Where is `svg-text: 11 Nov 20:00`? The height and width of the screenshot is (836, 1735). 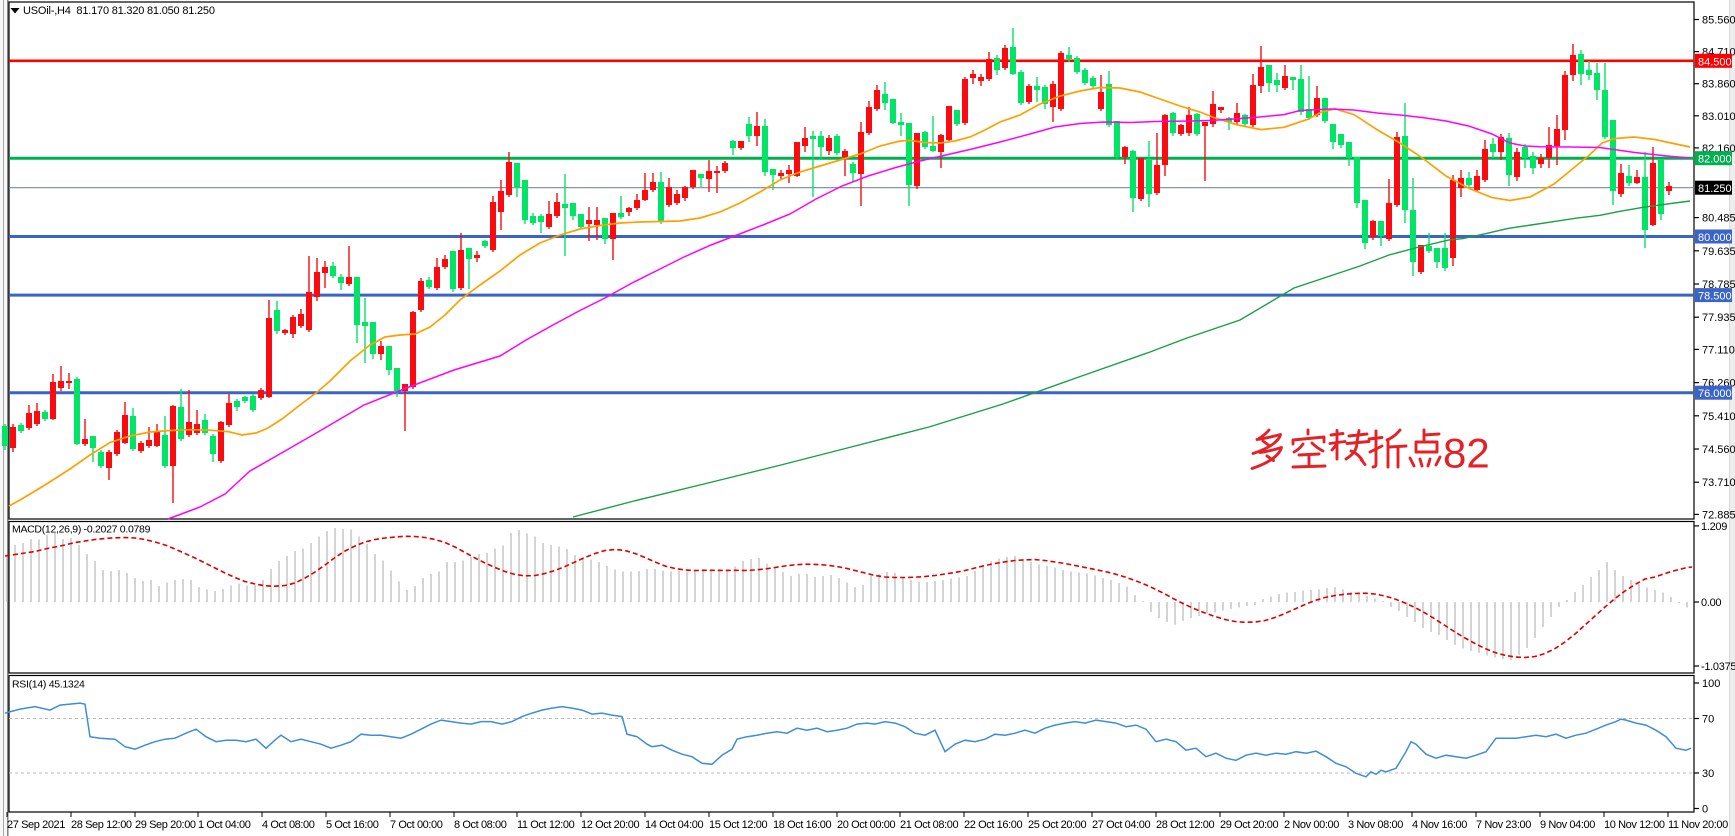
svg-text: 11 Nov 20:00 is located at coordinates (1698, 825).